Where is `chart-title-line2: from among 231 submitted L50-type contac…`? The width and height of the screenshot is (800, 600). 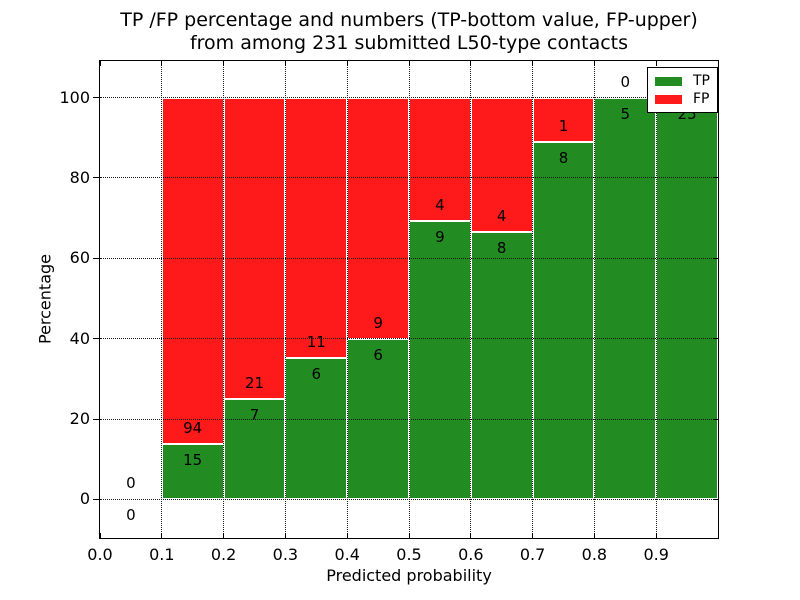 chart-title-line2: from among 231 submitted L50-type contac… is located at coordinates (409, 43).